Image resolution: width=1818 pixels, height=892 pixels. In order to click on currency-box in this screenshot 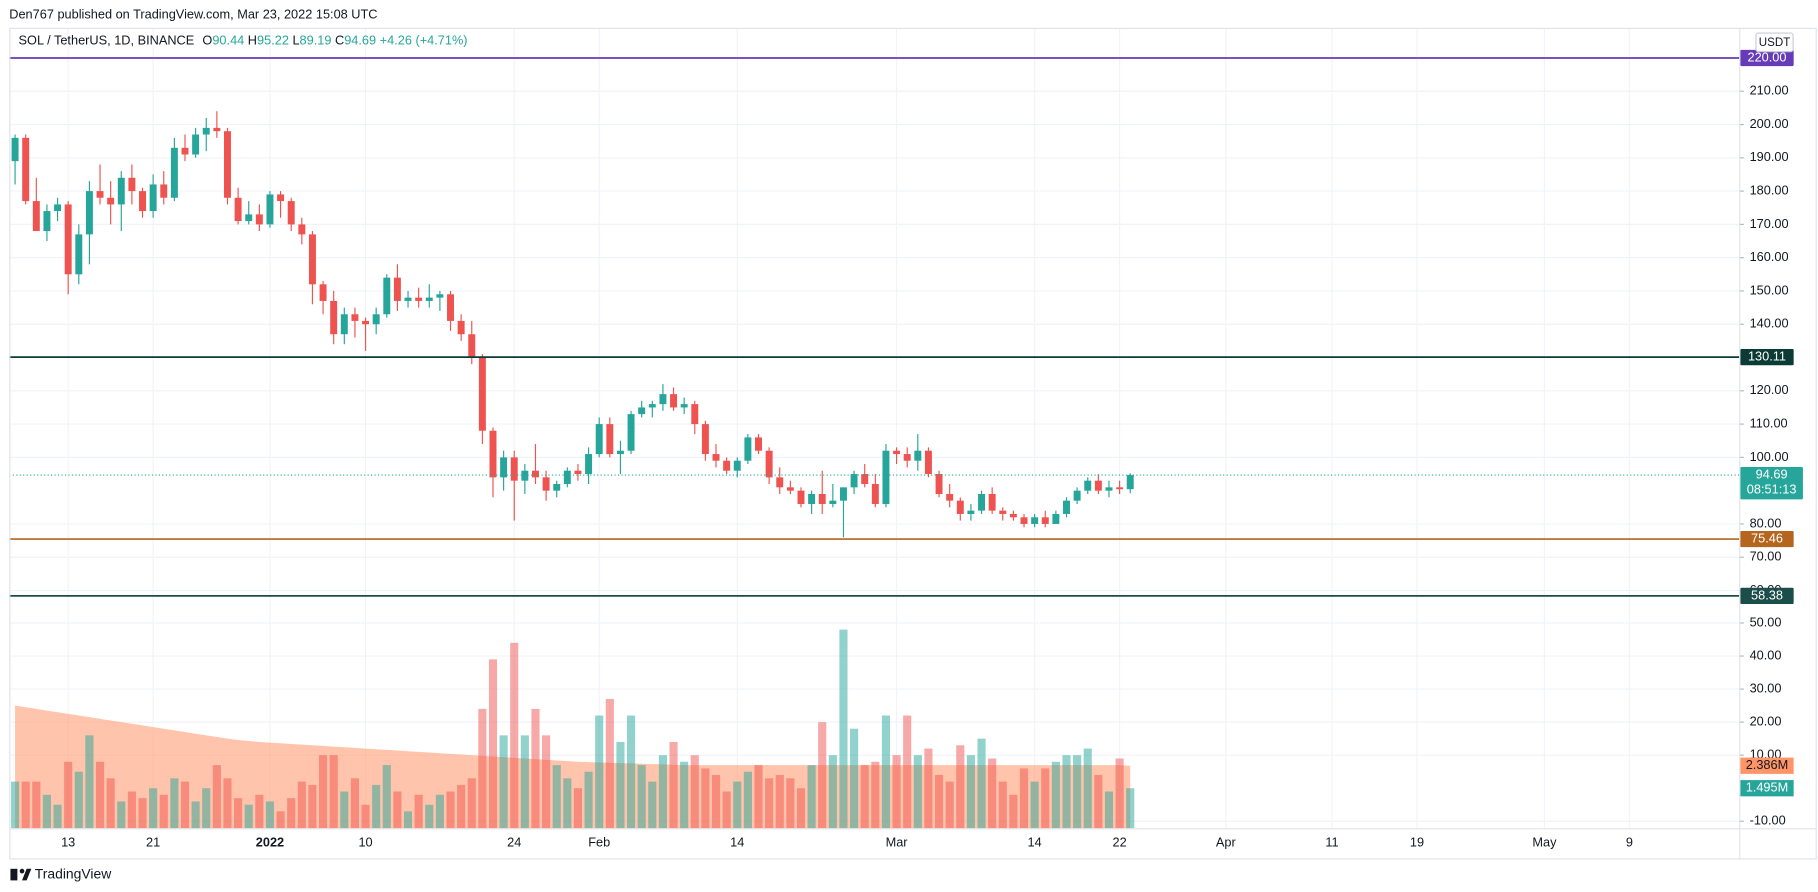, I will do `click(1774, 42)`.